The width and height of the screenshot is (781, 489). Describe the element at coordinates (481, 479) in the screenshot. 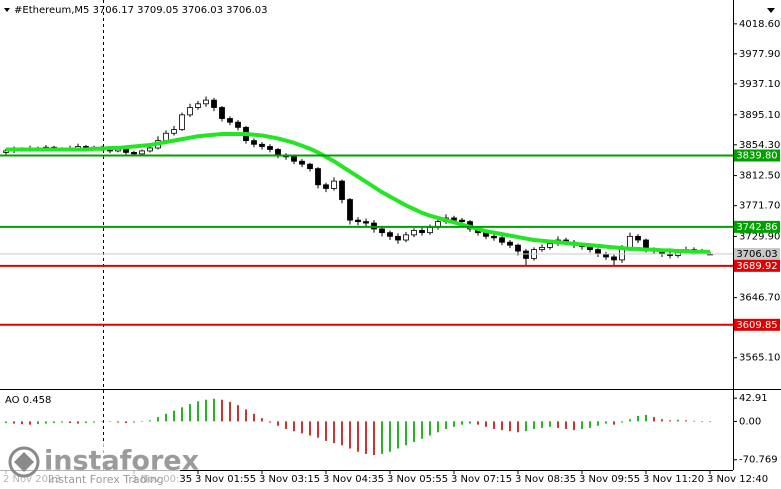

I see `x-tick-label: 3 Nov 07:15` at that location.